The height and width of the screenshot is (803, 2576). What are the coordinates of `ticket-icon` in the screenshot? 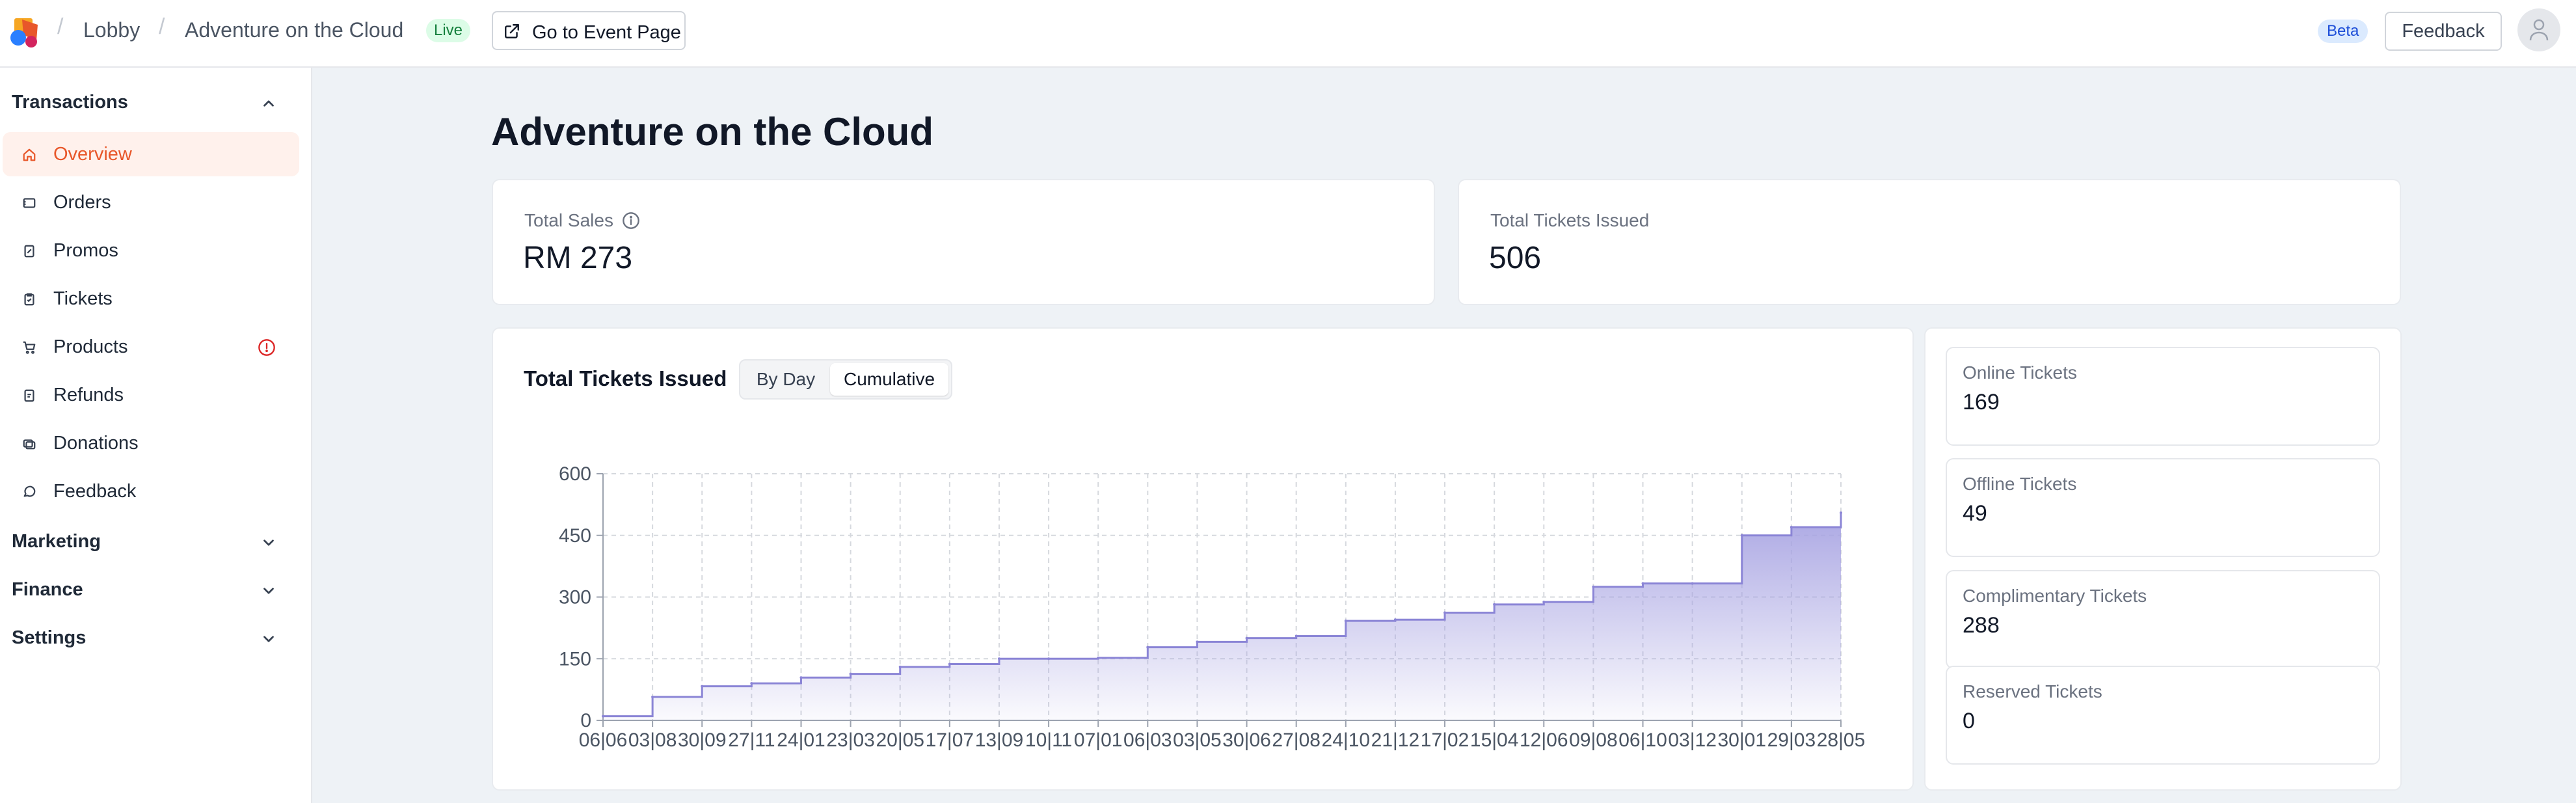 It's located at (29, 299).